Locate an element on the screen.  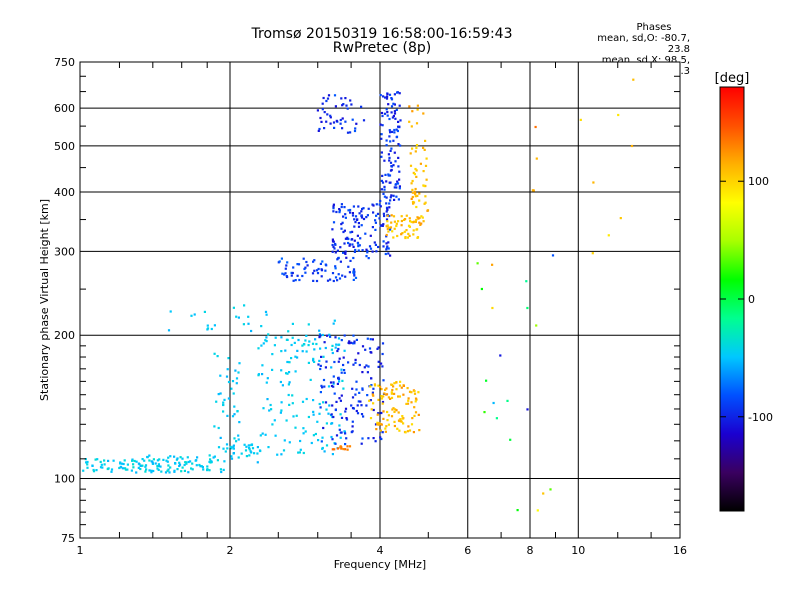
colorbar-tick-label-0: 0 is located at coordinates (751, 299).